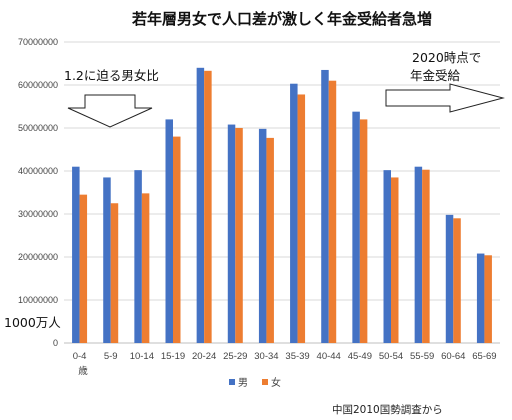 This screenshot has width=512, height=420. Describe the element at coordinates (38, 214) in the screenshot. I see `y-tick-label: 30000000` at that location.